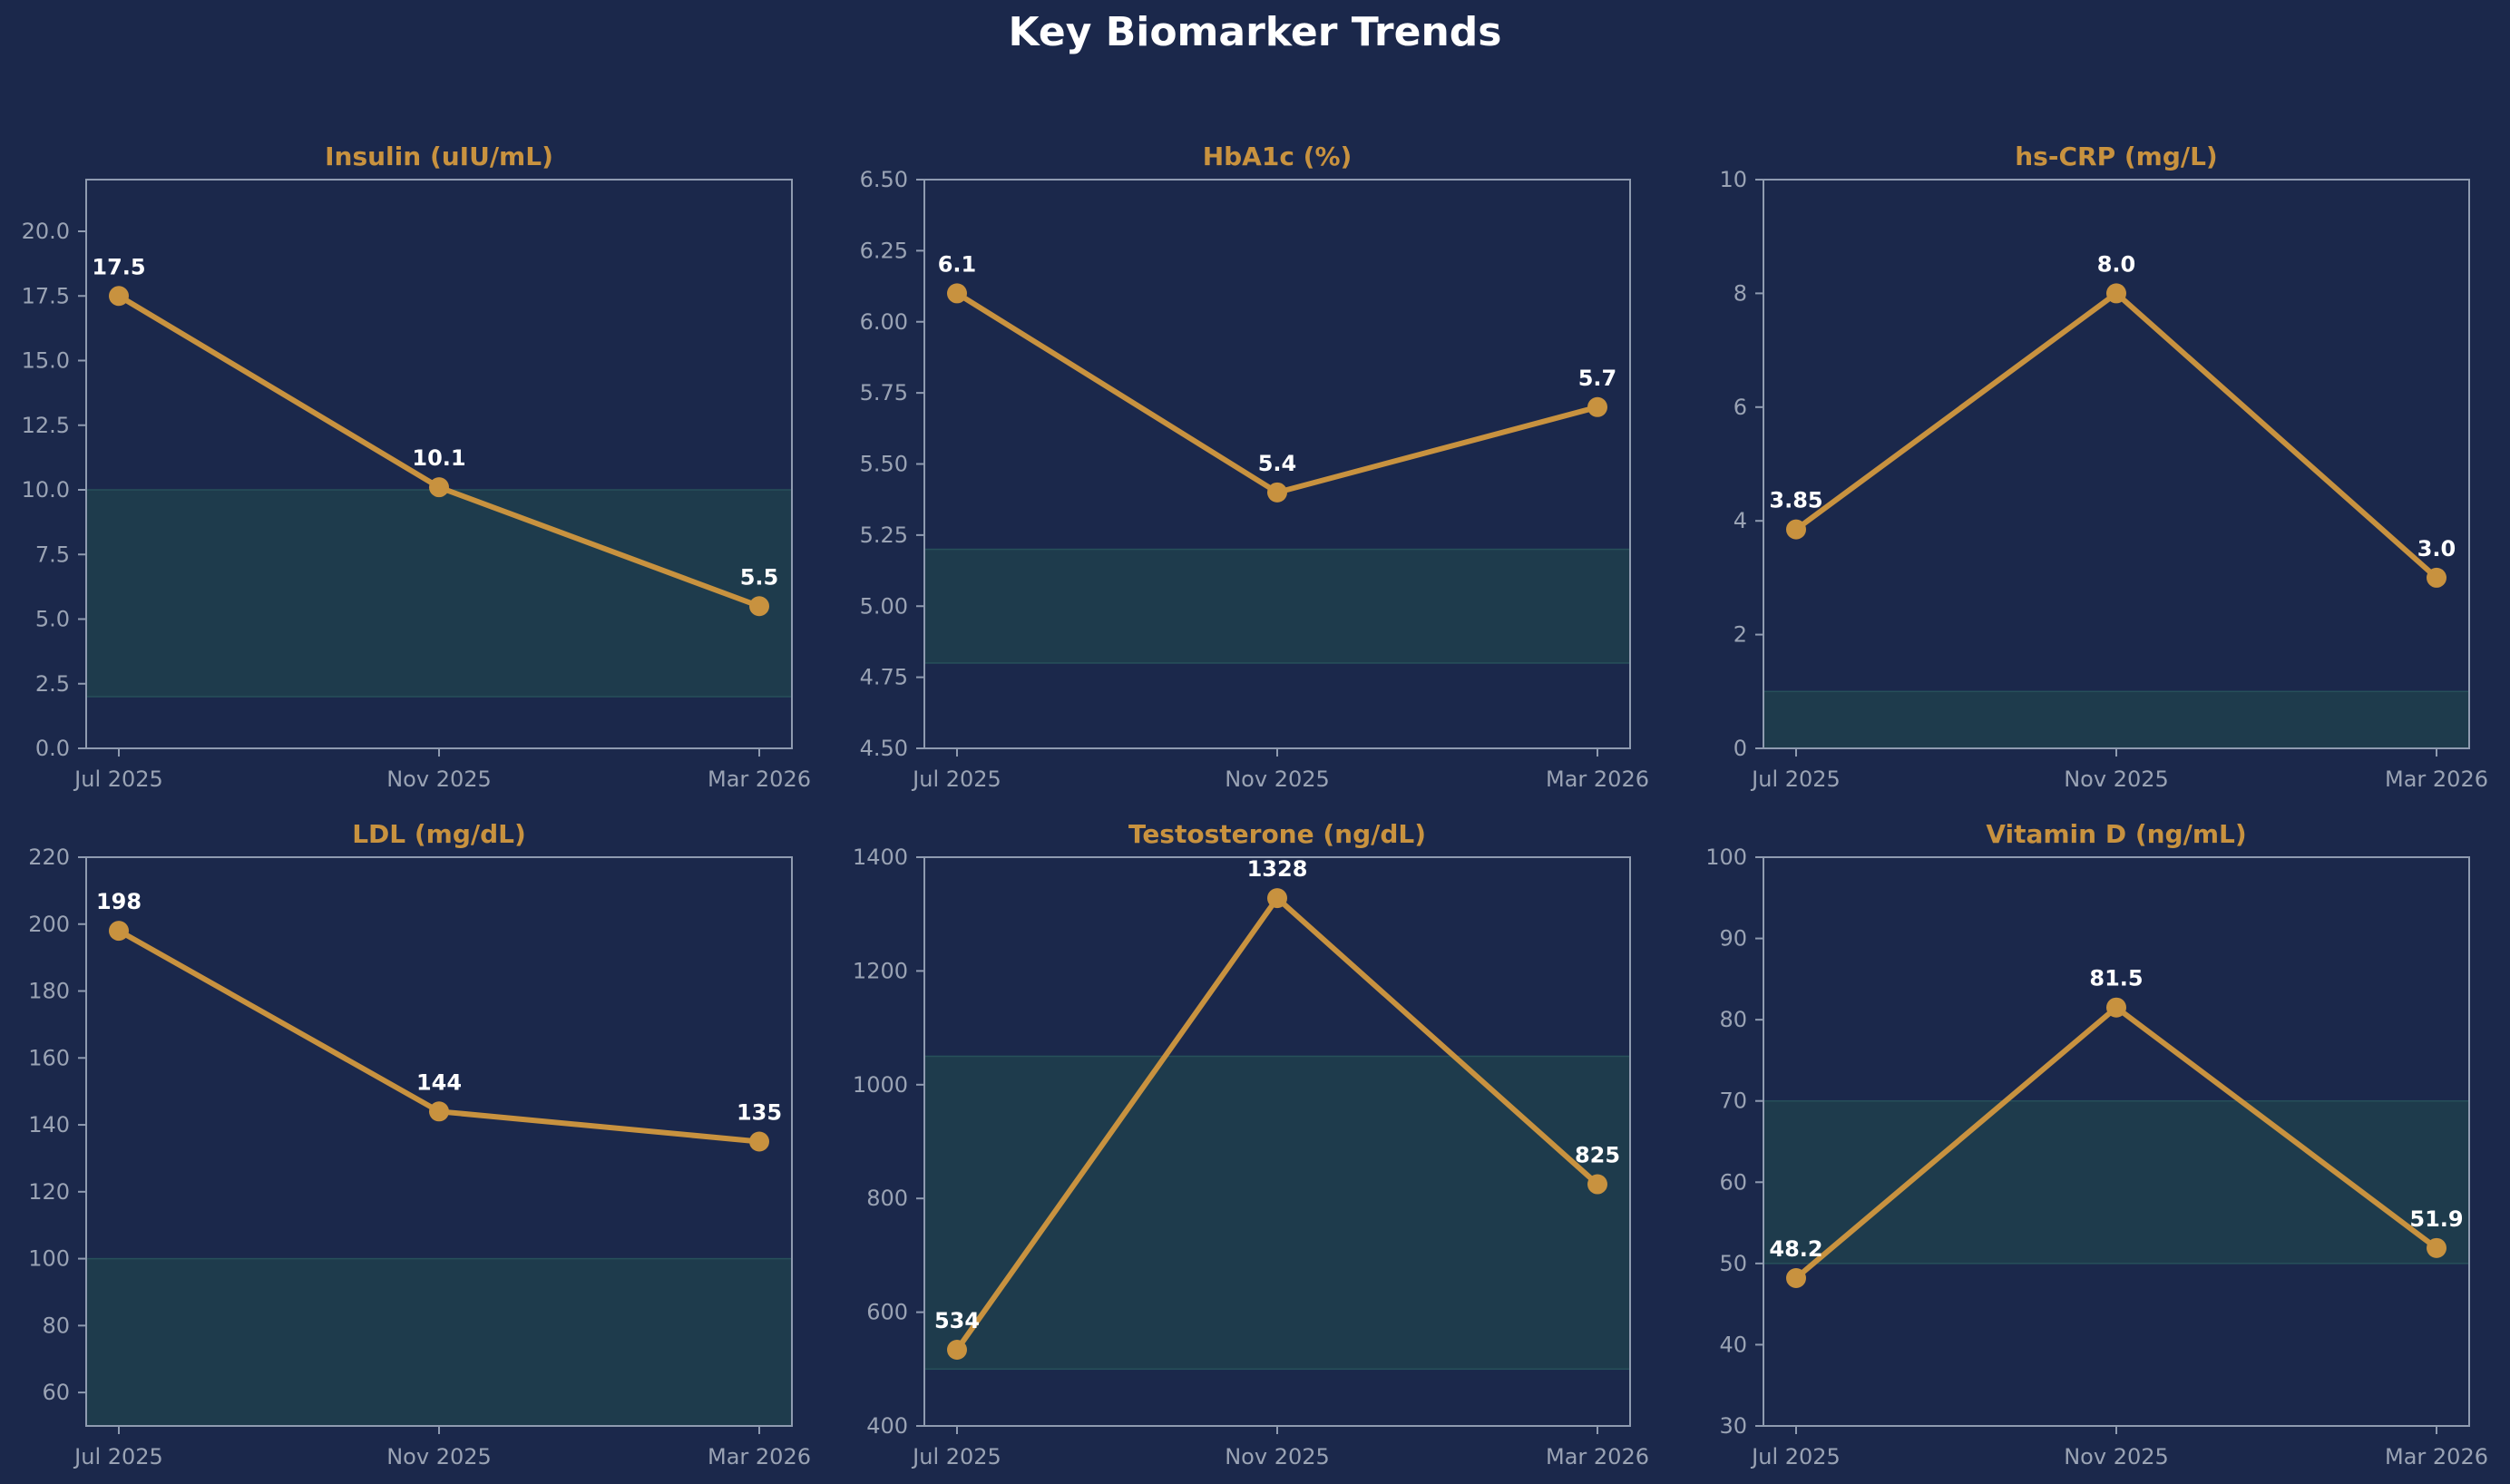 This screenshot has width=2510, height=1484. What do you see at coordinates (438, 458) in the screenshot?
I see `data-label: 10.1` at bounding box center [438, 458].